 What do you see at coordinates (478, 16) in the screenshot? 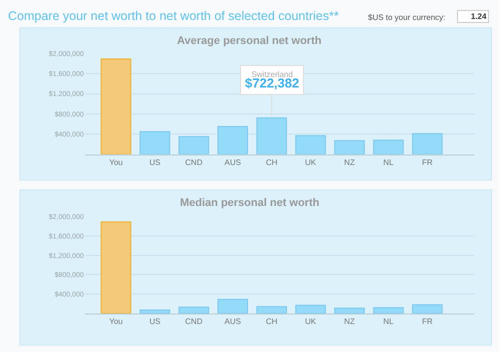
I see `text: 1.24` at bounding box center [478, 16].